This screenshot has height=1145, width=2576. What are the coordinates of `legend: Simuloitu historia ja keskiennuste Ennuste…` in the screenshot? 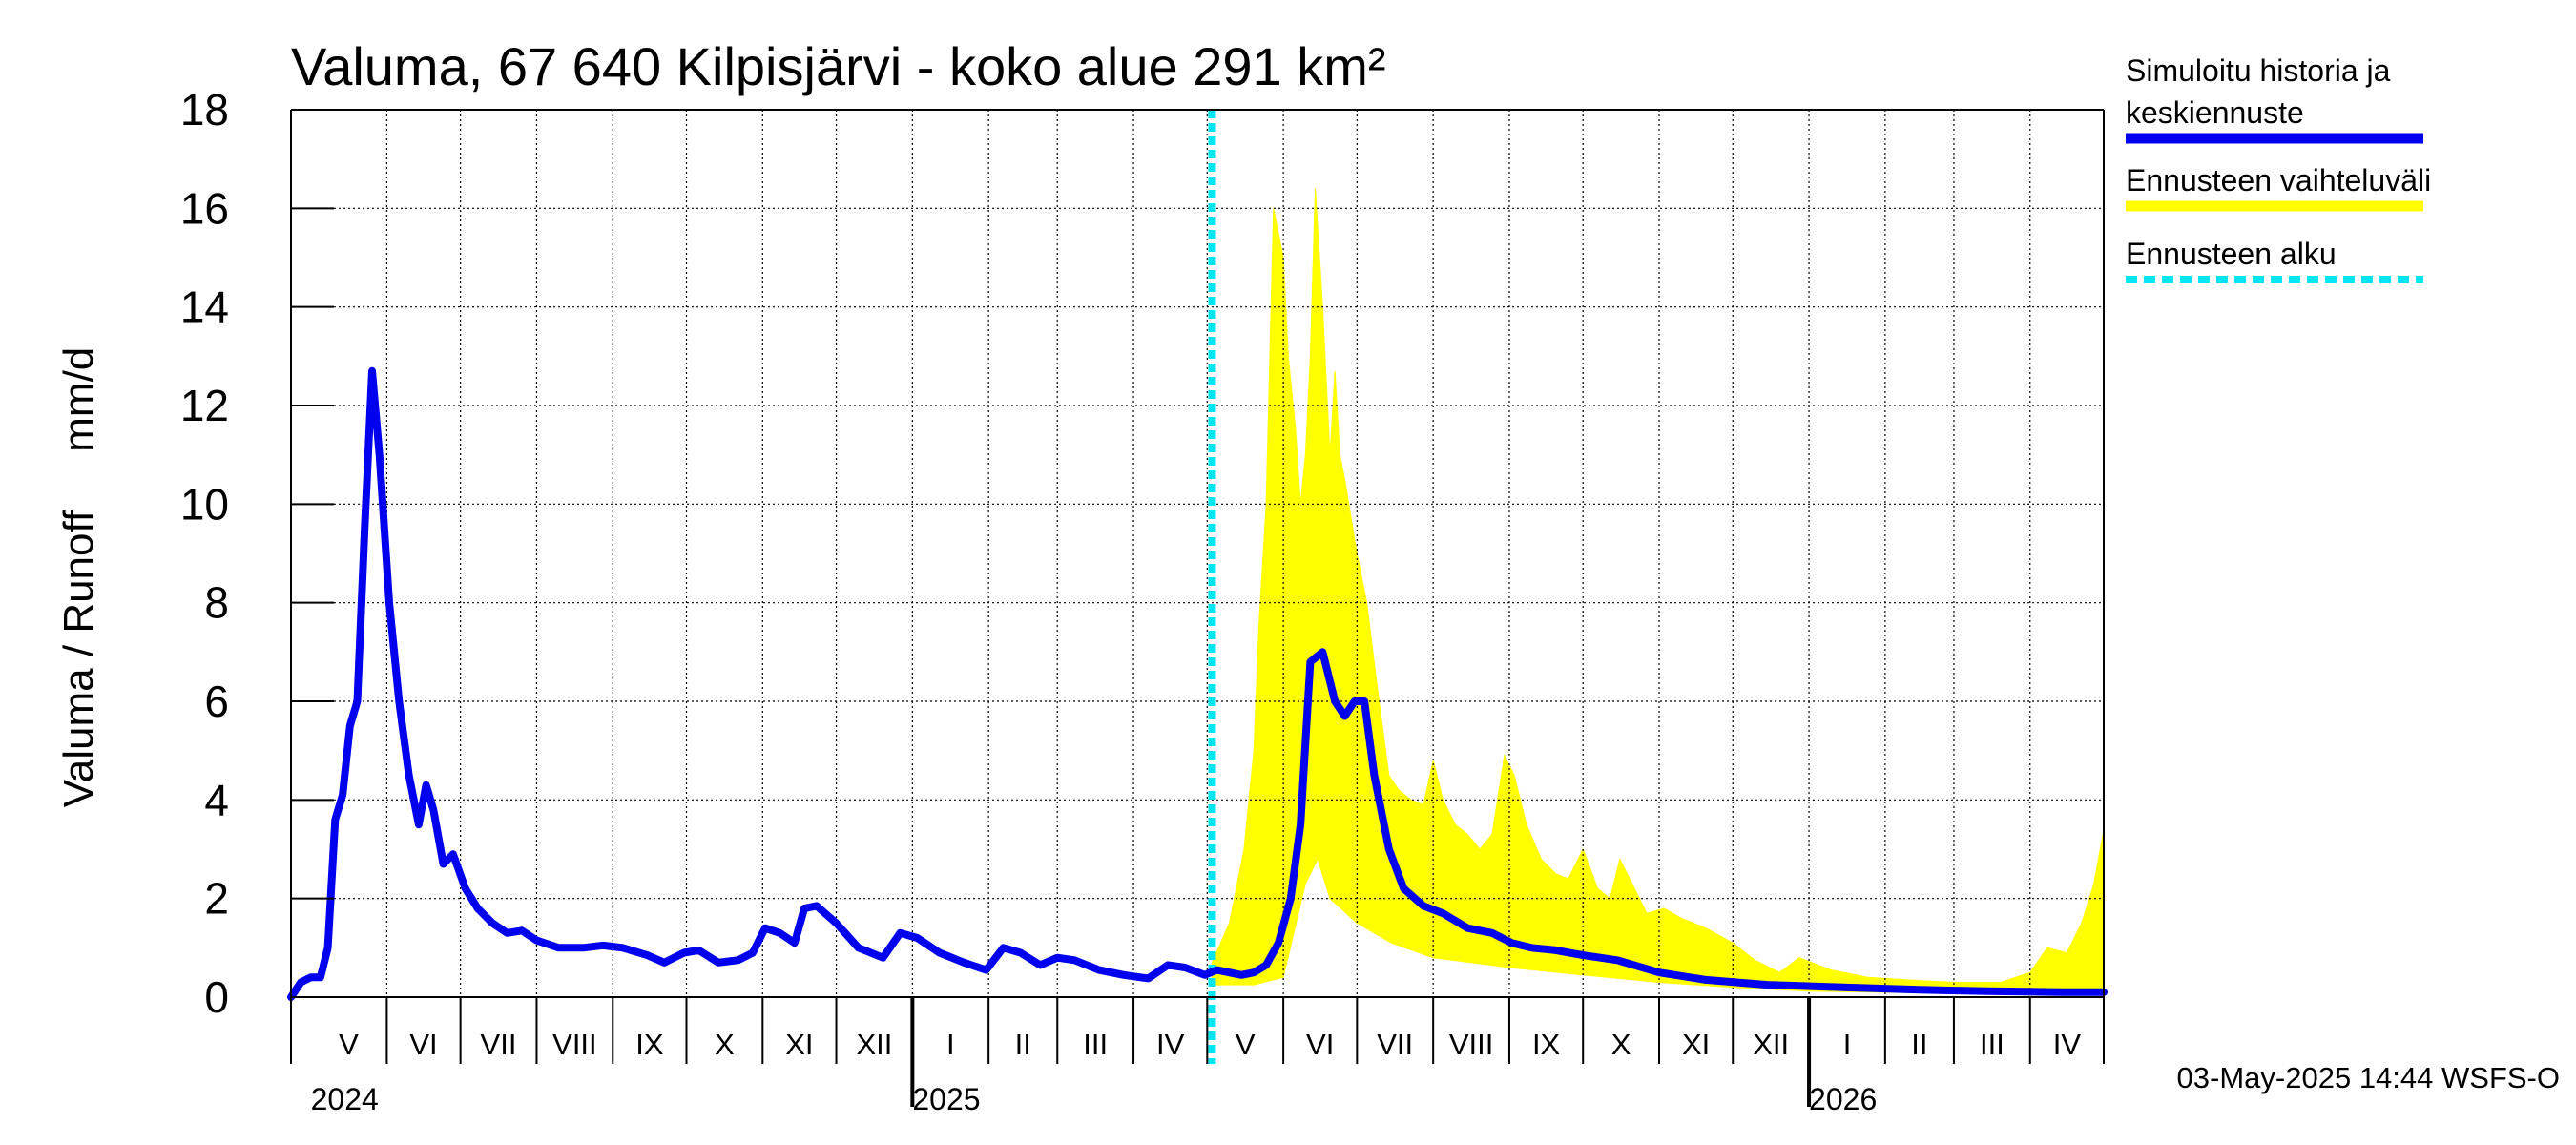 It's located at (2278, 168).